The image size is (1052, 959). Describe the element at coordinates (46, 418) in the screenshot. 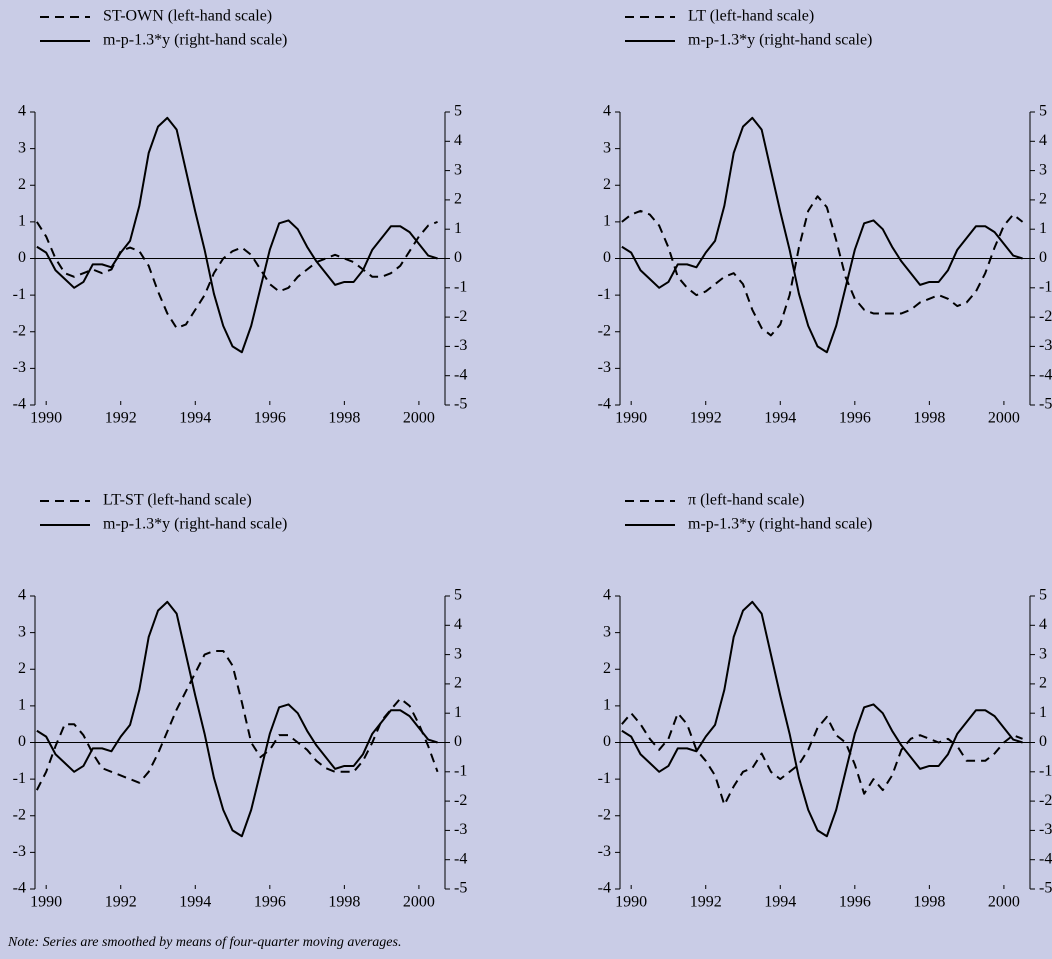

I see `x-tick-label: 1990` at that location.